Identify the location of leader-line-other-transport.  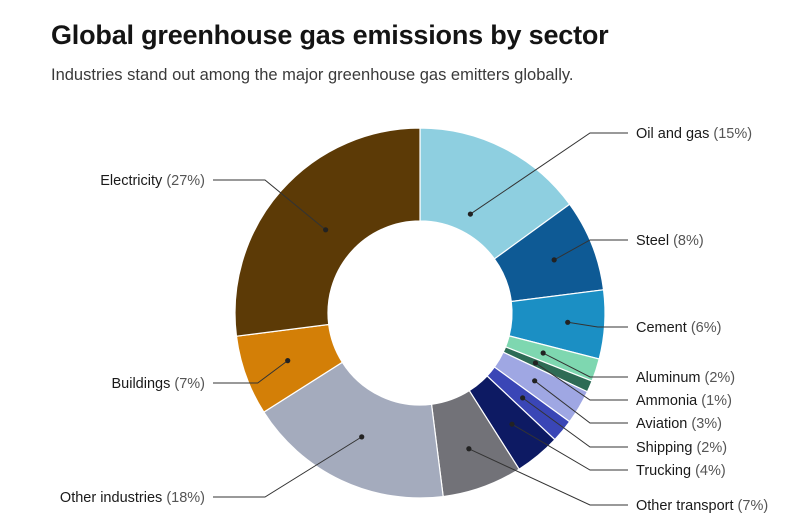
(548, 477).